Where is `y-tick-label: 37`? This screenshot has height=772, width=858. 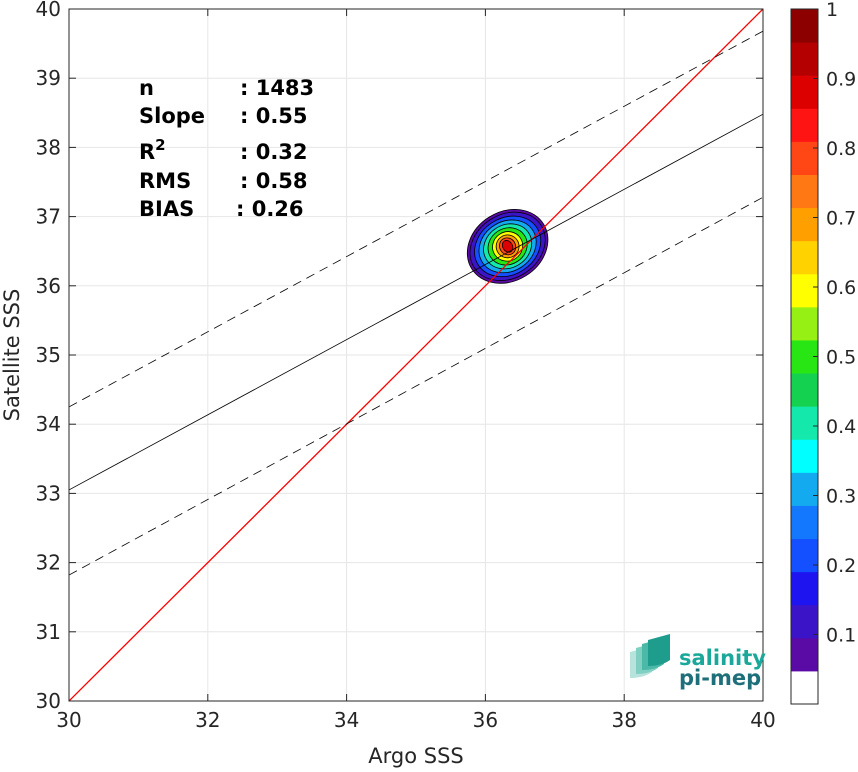
y-tick-label: 37 is located at coordinates (48, 217).